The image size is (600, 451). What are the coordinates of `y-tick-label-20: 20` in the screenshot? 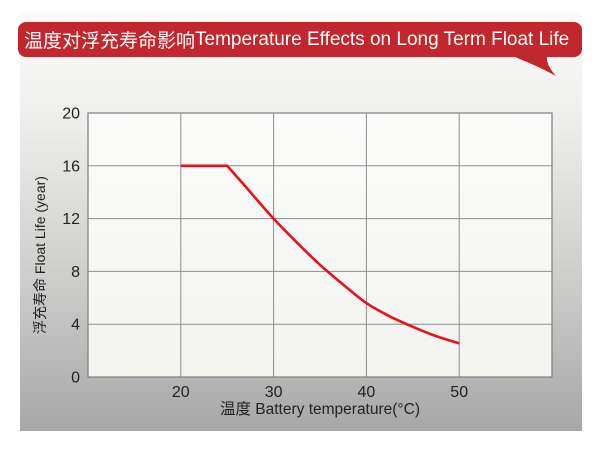 It's located at (71, 114).